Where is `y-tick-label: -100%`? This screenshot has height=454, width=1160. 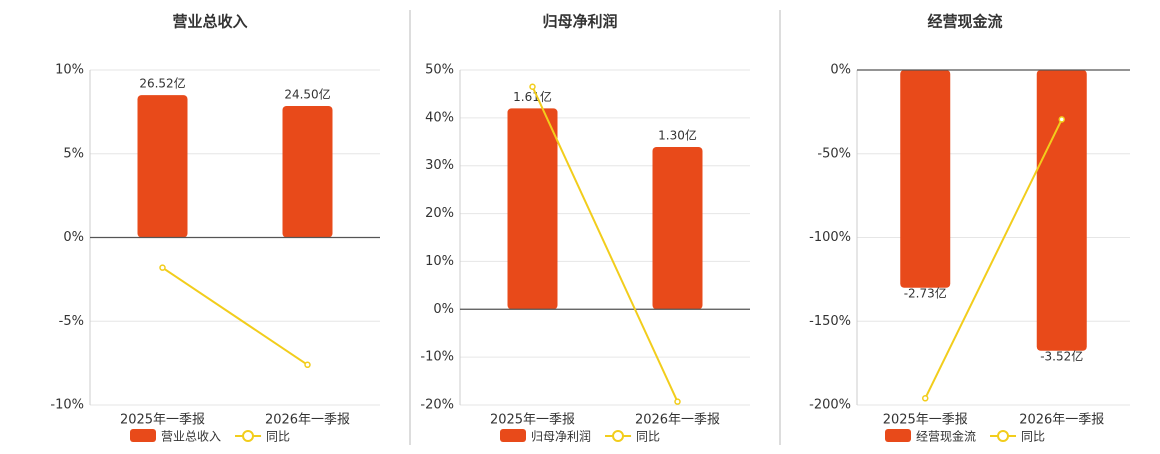
y-tick-label: -100% is located at coordinates (830, 237).